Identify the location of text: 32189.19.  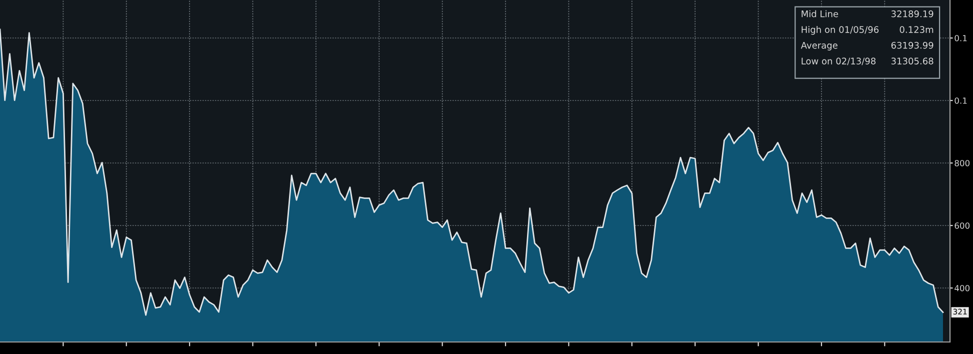
(912, 14).